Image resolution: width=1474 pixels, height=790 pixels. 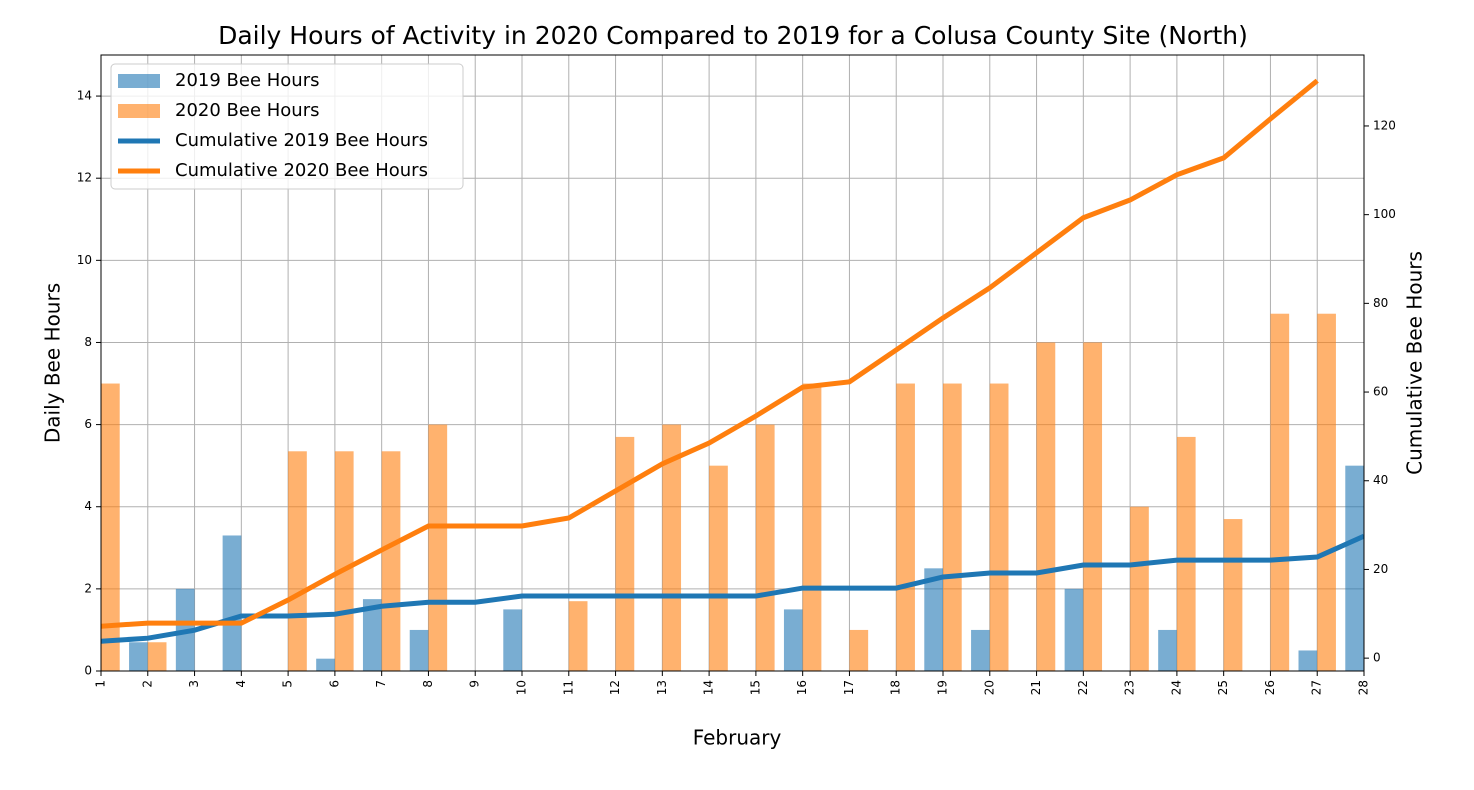 What do you see at coordinates (1270, 687) in the screenshot?
I see `x-tick-label: 26` at bounding box center [1270, 687].